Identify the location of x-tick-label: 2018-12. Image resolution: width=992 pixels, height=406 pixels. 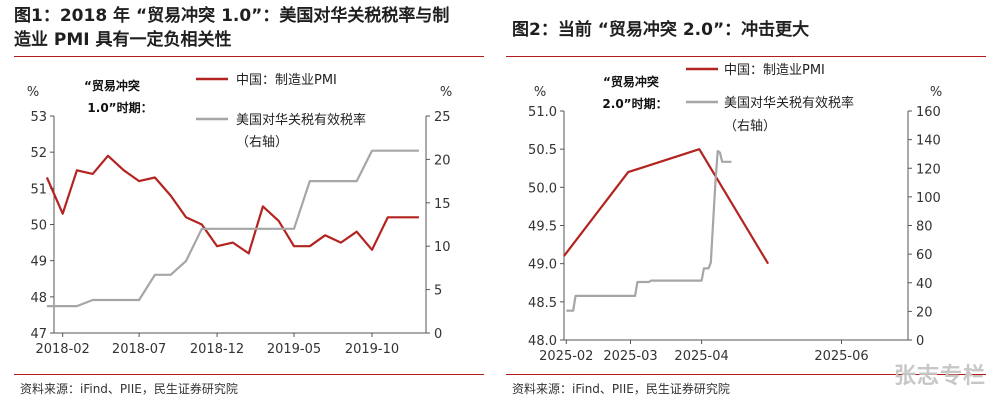
(217, 349).